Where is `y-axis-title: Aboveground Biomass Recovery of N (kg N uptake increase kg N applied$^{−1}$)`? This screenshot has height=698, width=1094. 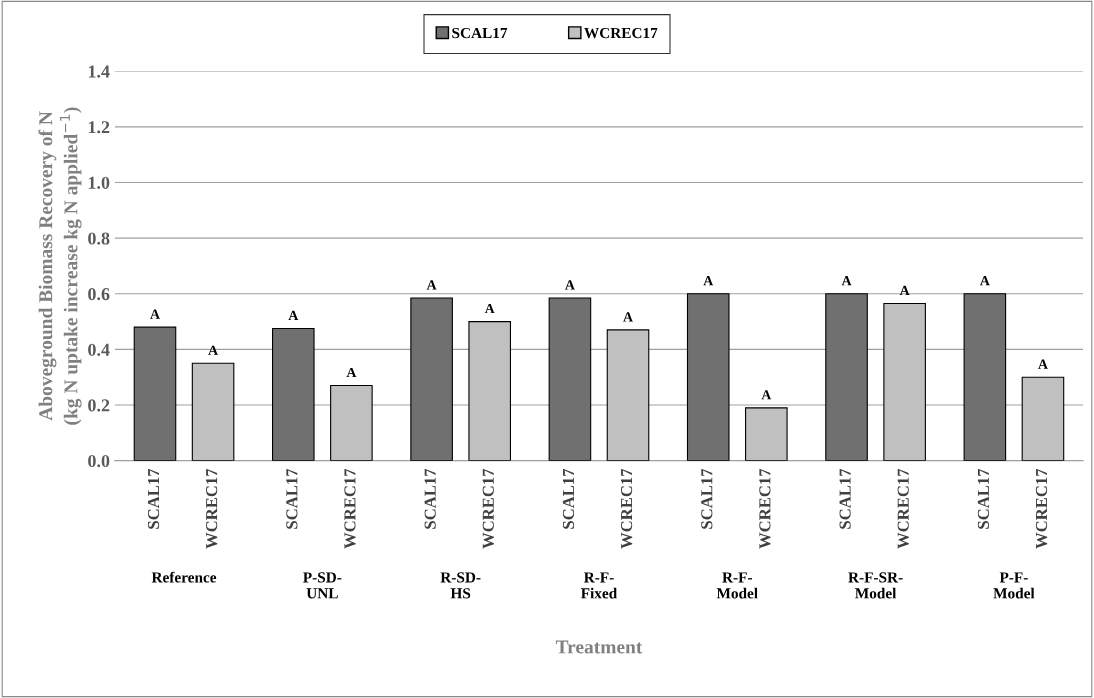 y-axis-title: Aboveground Biomass Recovery of N (kg N uptake increase kg N applied$^{−1}$) is located at coordinates (60, 266).